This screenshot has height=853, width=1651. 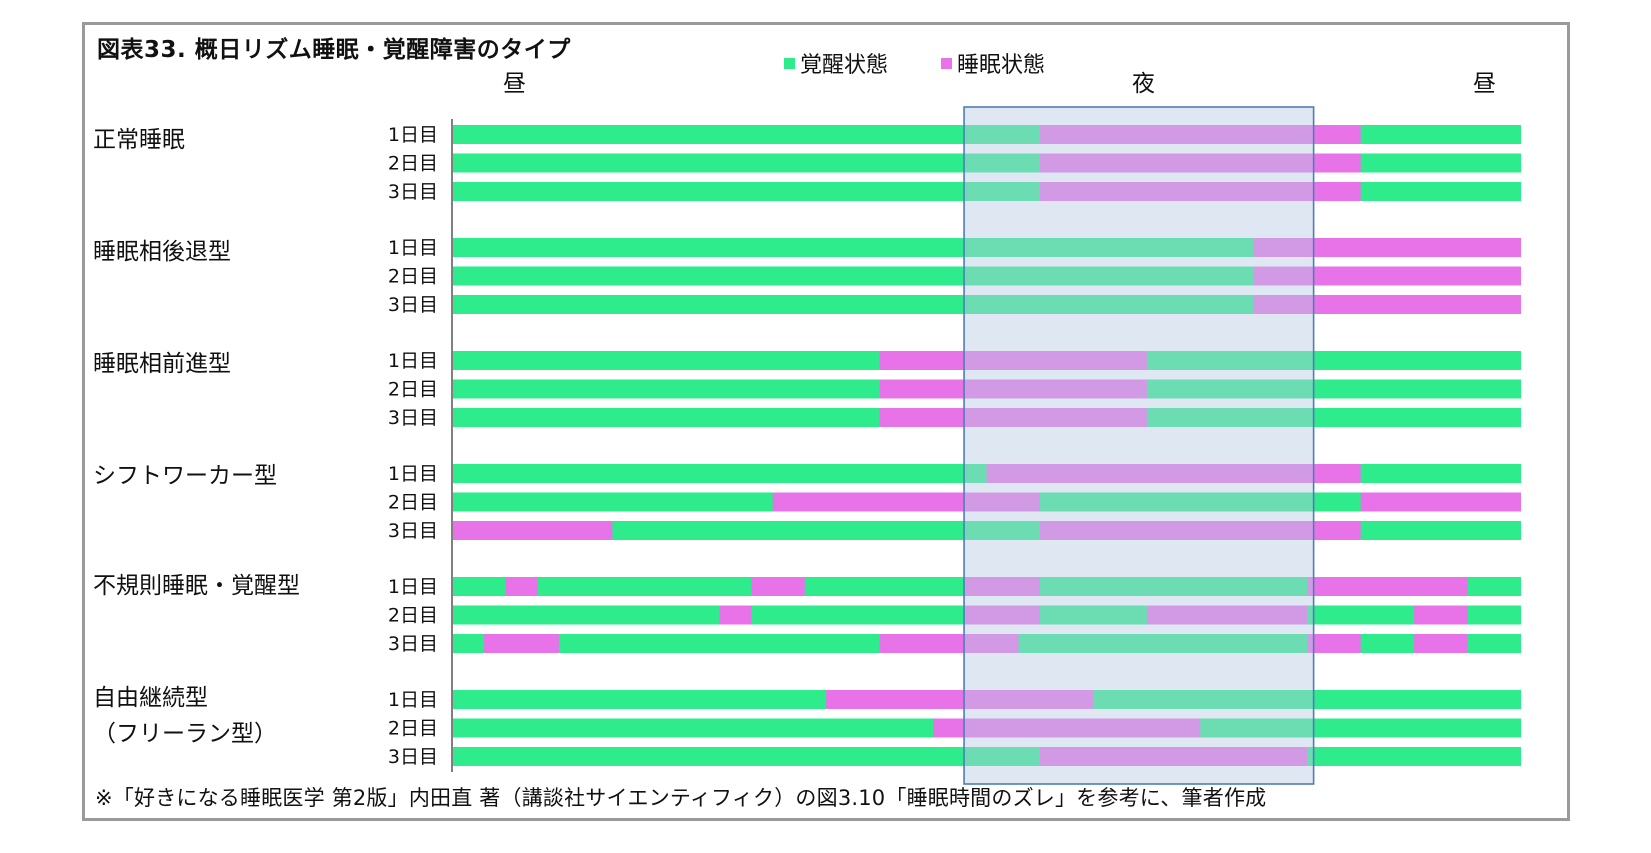 What do you see at coordinates (196, 586) in the screenshot?
I see `group-label-irregular: 不規則睡眠・覚醒型` at bounding box center [196, 586].